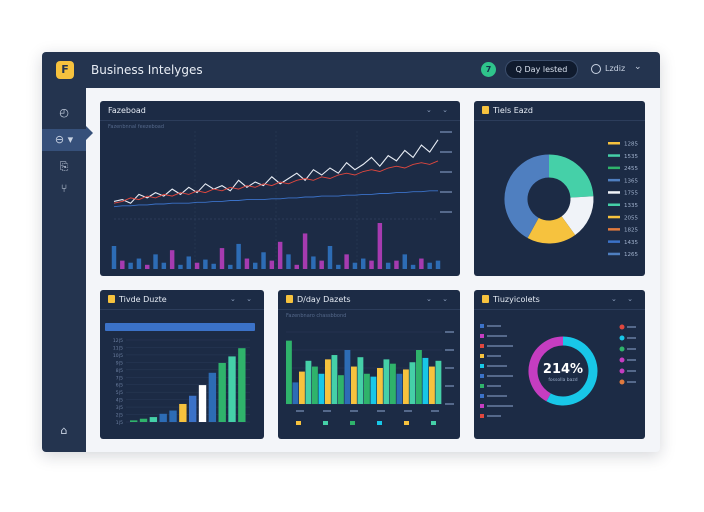 The height and width of the screenshot is (512, 704). What do you see at coordinates (562, 380) in the screenshot?
I see `ring-center-subtitle: fossolla bazd` at bounding box center [562, 380].